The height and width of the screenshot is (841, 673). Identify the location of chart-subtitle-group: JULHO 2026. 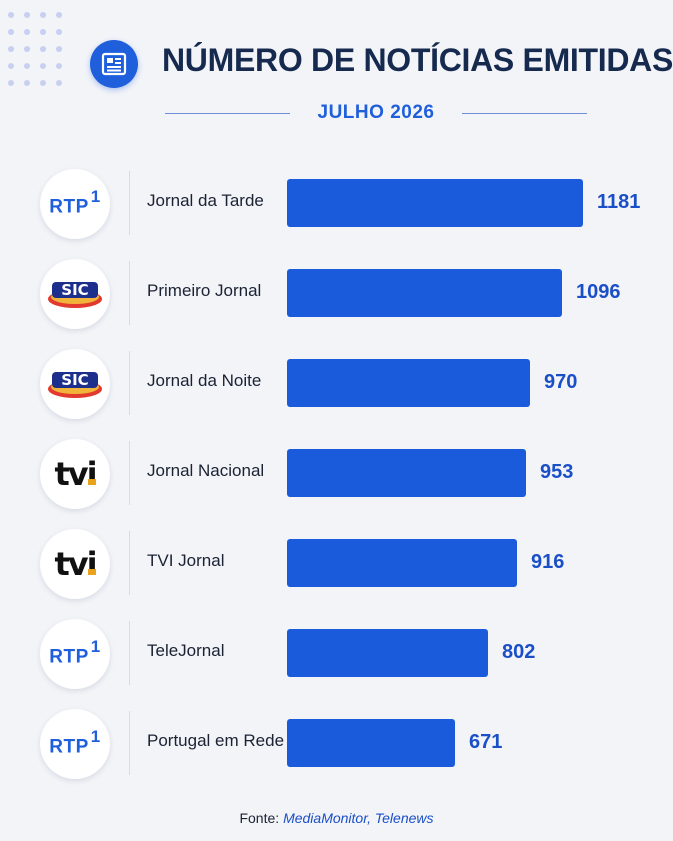
(376, 114).